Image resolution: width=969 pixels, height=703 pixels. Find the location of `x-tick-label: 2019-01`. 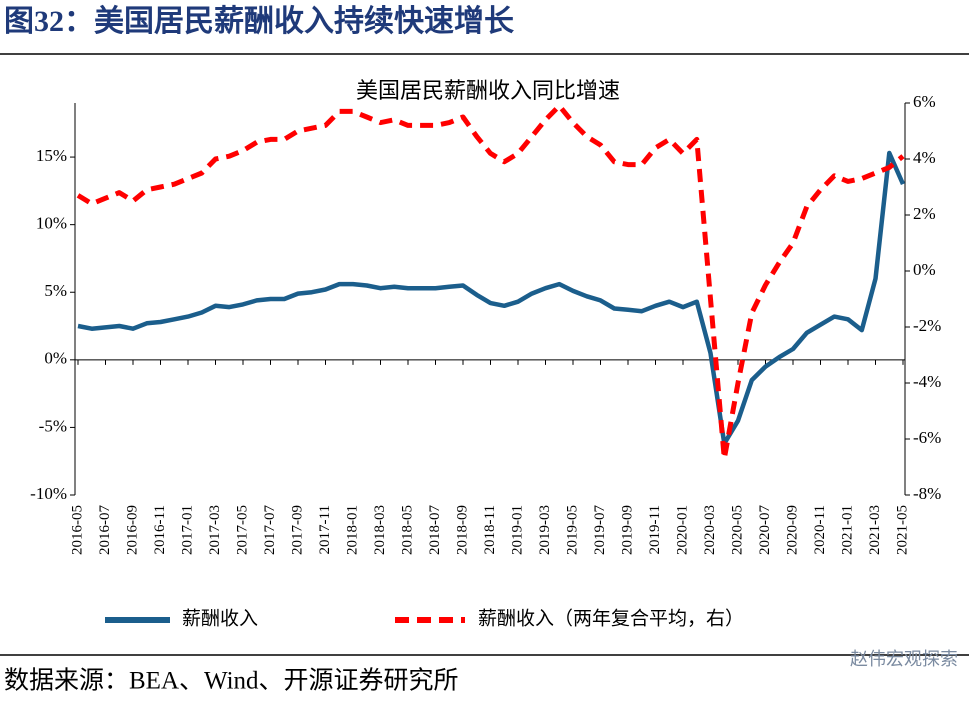

x-tick-label: 2019-01 is located at coordinates (517, 530).